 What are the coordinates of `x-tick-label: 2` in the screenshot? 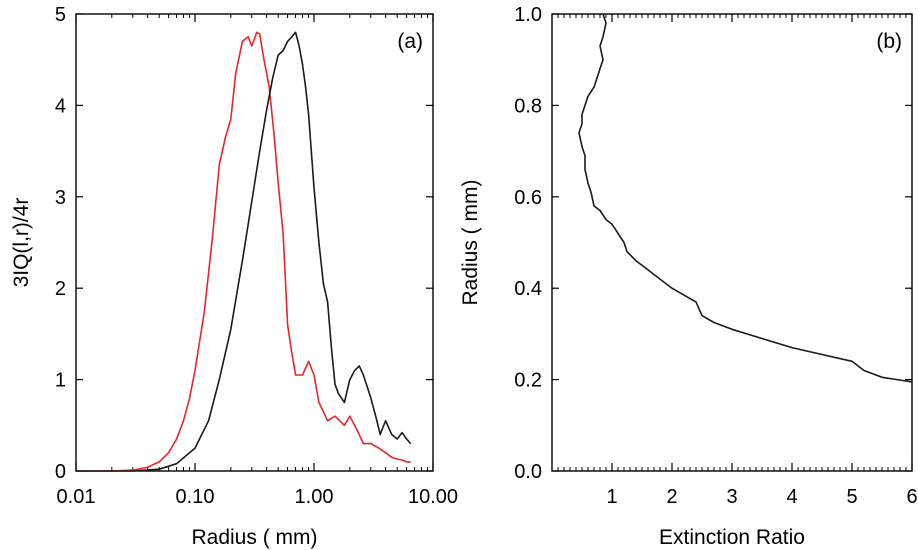 It's located at (671, 497).